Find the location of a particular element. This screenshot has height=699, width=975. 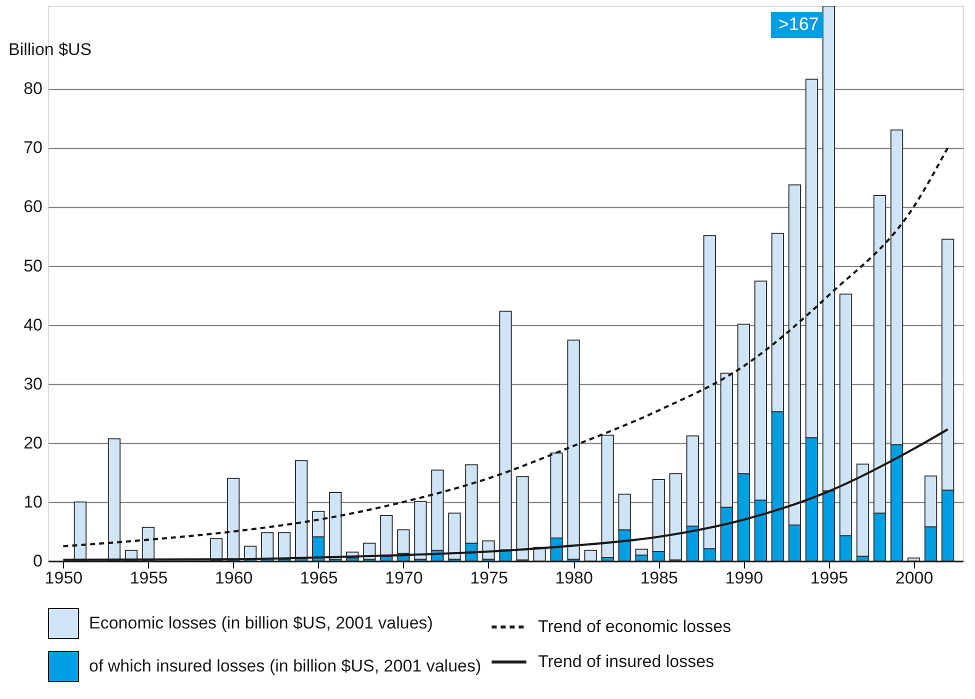

y-tick-label: 70 is located at coordinates (33, 148).